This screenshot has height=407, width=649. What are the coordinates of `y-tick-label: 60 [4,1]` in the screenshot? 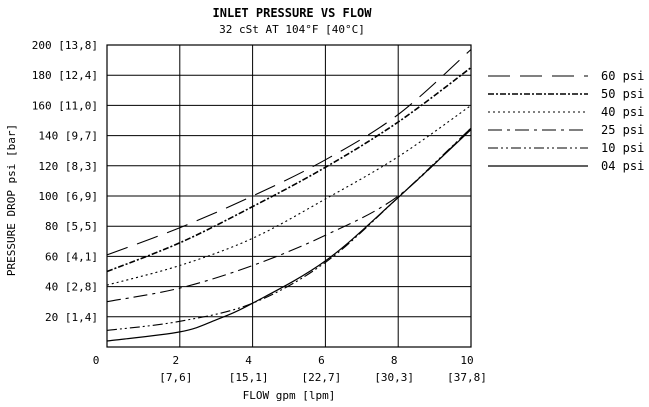 It's located at (71, 256).